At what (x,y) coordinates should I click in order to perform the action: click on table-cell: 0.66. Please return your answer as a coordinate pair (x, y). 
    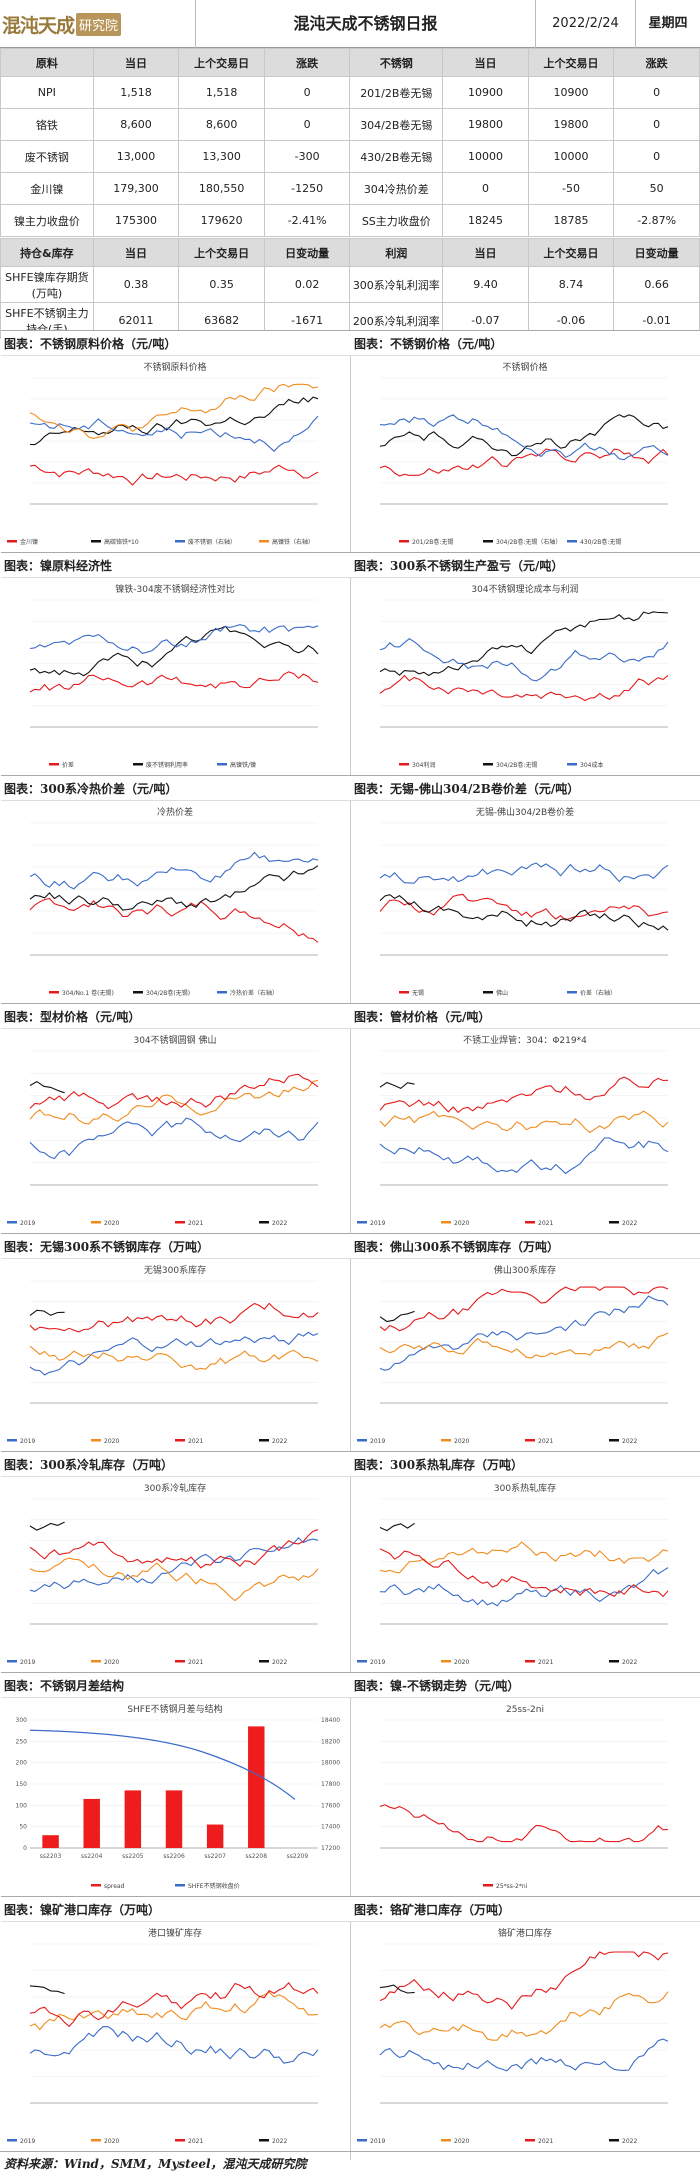
    Looking at the image, I should click on (656, 284).